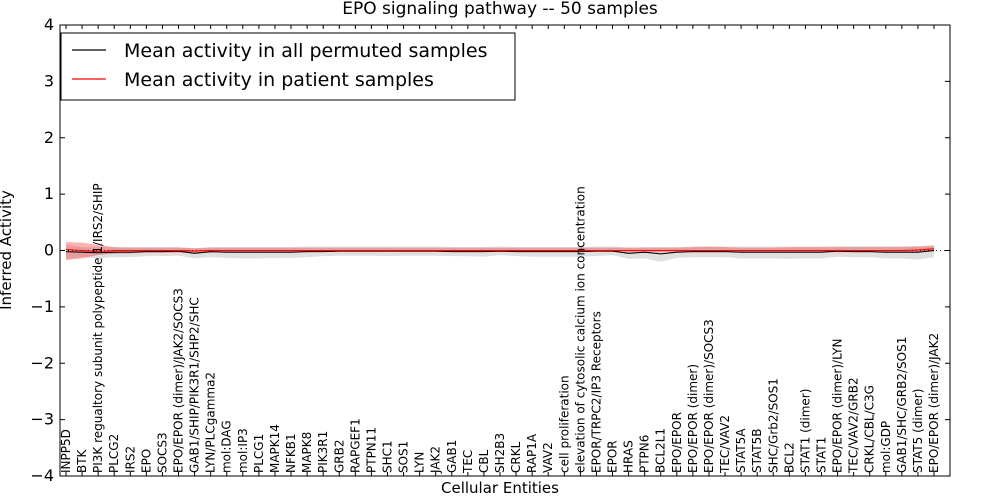 This screenshot has width=1000, height=500. I want to click on x-category-label: TEC/VAV2, so click(725, 444).